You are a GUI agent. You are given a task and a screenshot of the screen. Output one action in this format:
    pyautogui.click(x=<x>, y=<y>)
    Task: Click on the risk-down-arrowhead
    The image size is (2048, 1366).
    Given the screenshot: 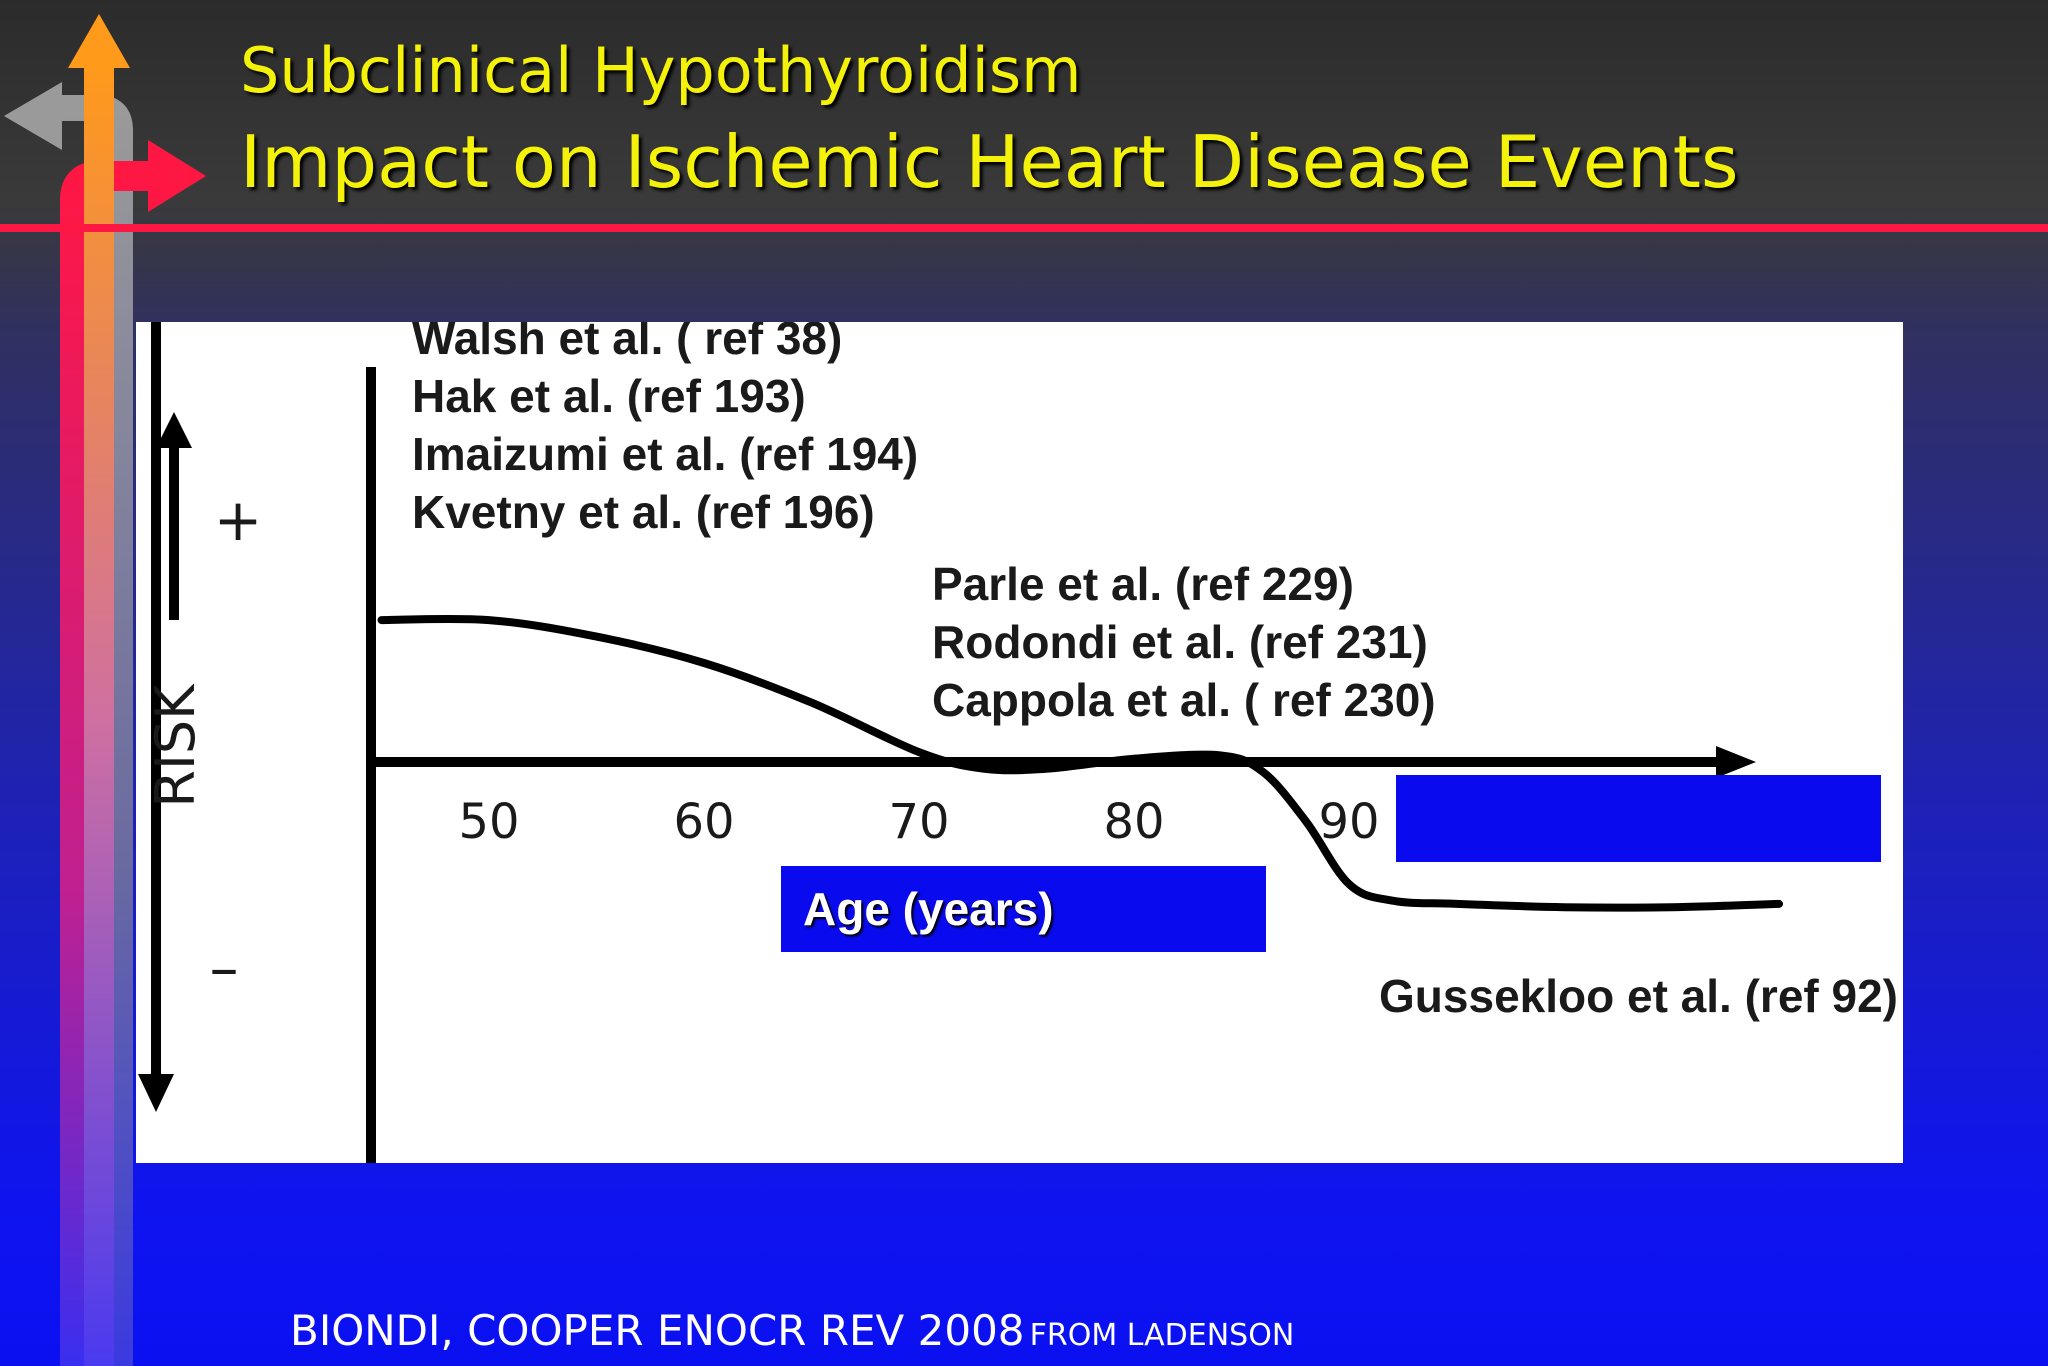 What is the action you would take?
    pyautogui.click(x=156, y=1093)
    